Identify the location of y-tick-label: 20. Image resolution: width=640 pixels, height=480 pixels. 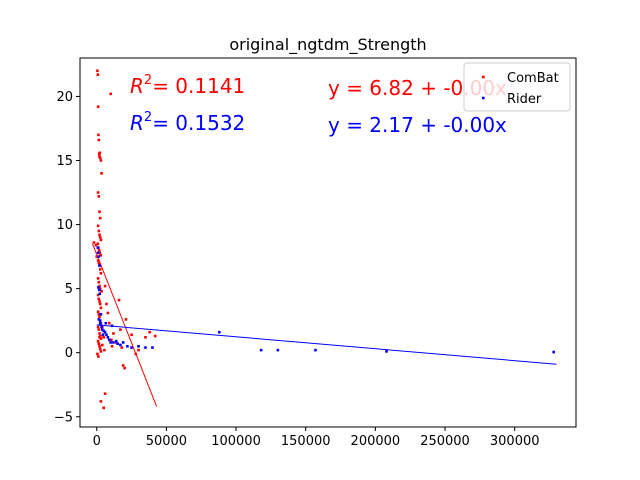
(64, 97).